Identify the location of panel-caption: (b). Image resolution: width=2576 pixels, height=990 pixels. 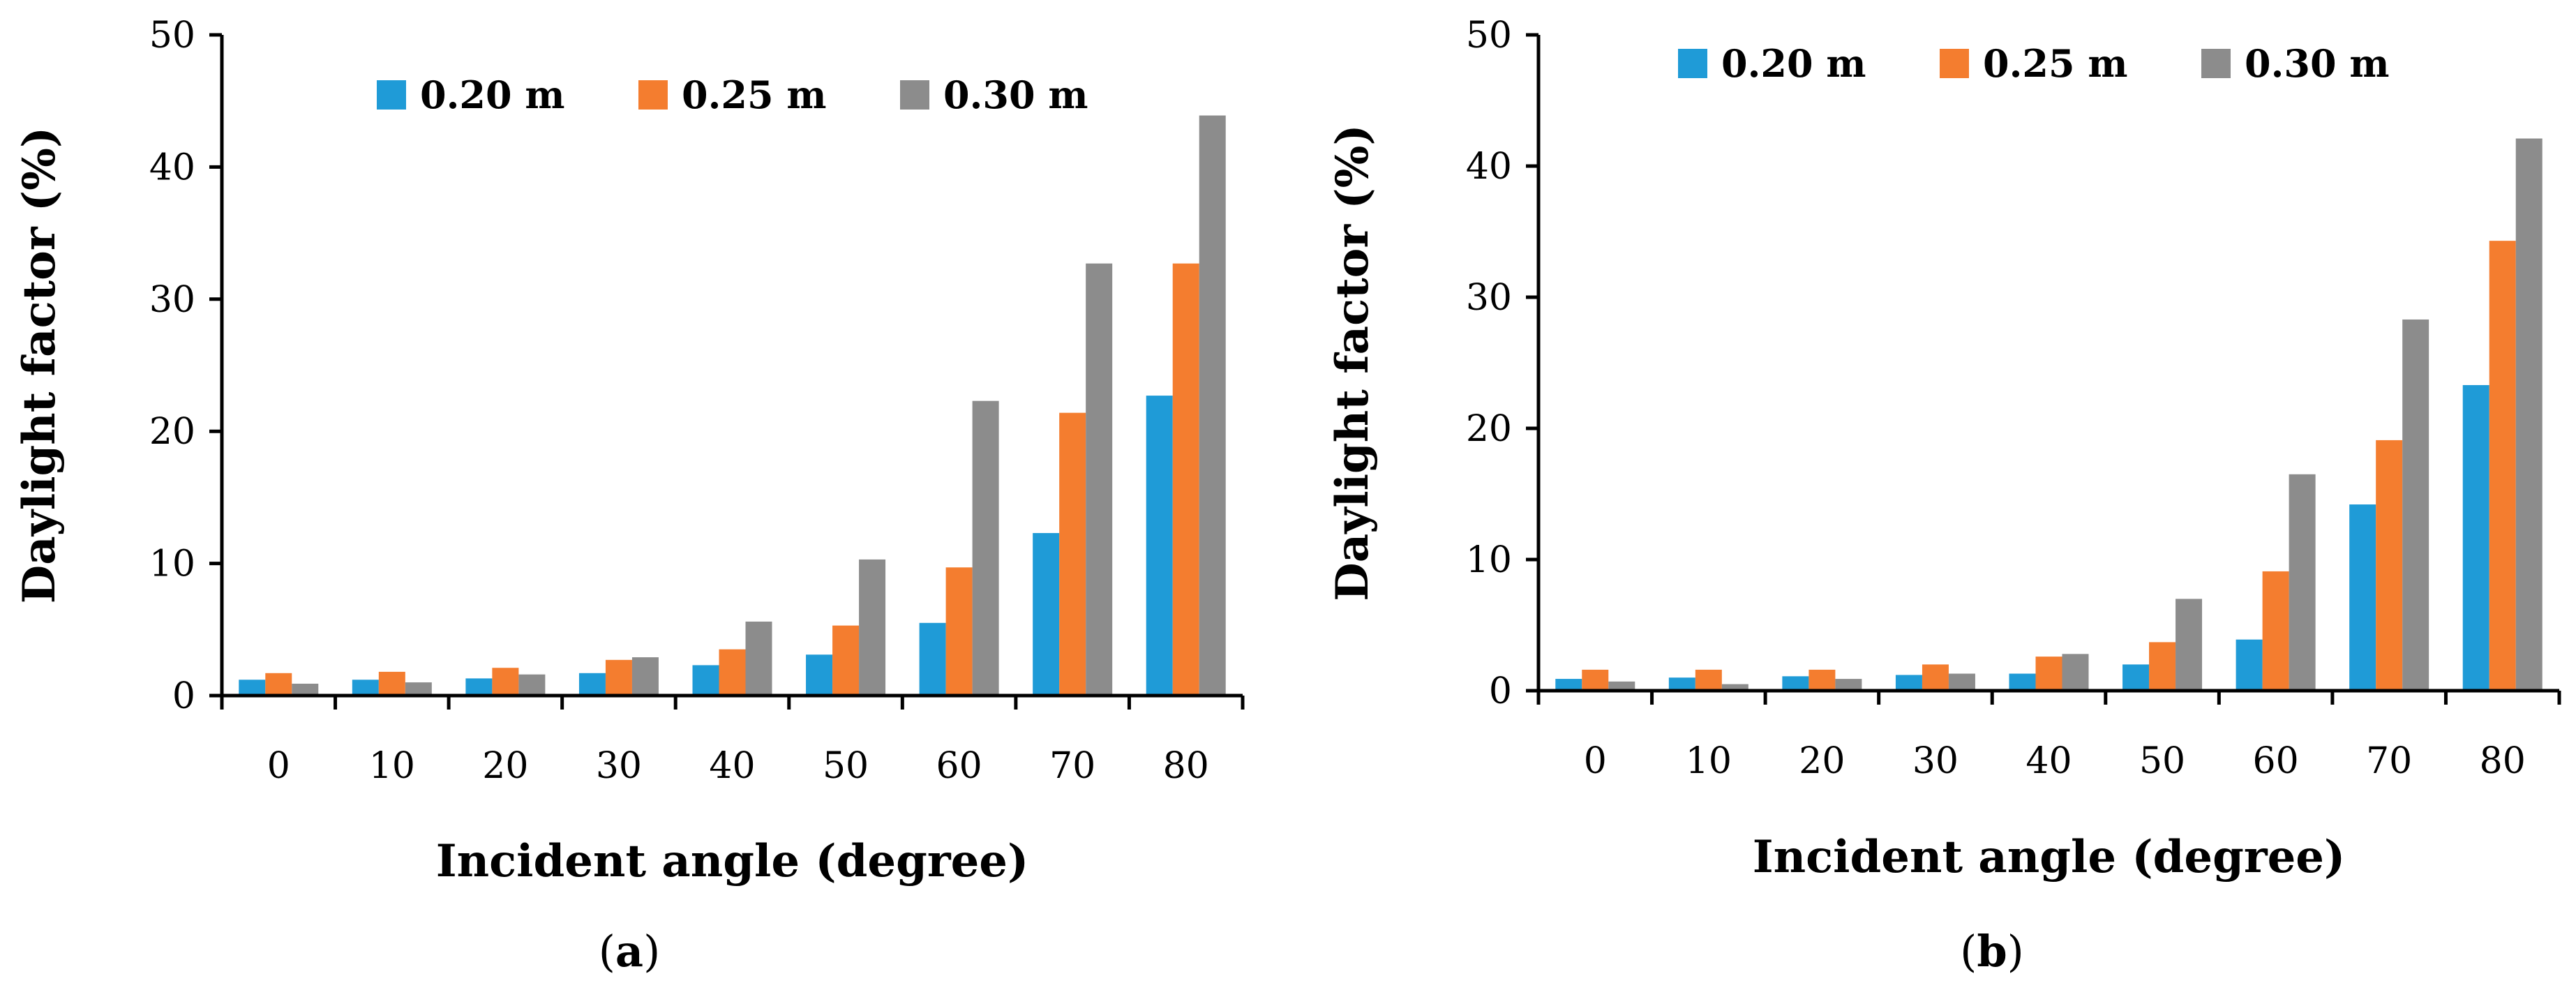
(1992, 951).